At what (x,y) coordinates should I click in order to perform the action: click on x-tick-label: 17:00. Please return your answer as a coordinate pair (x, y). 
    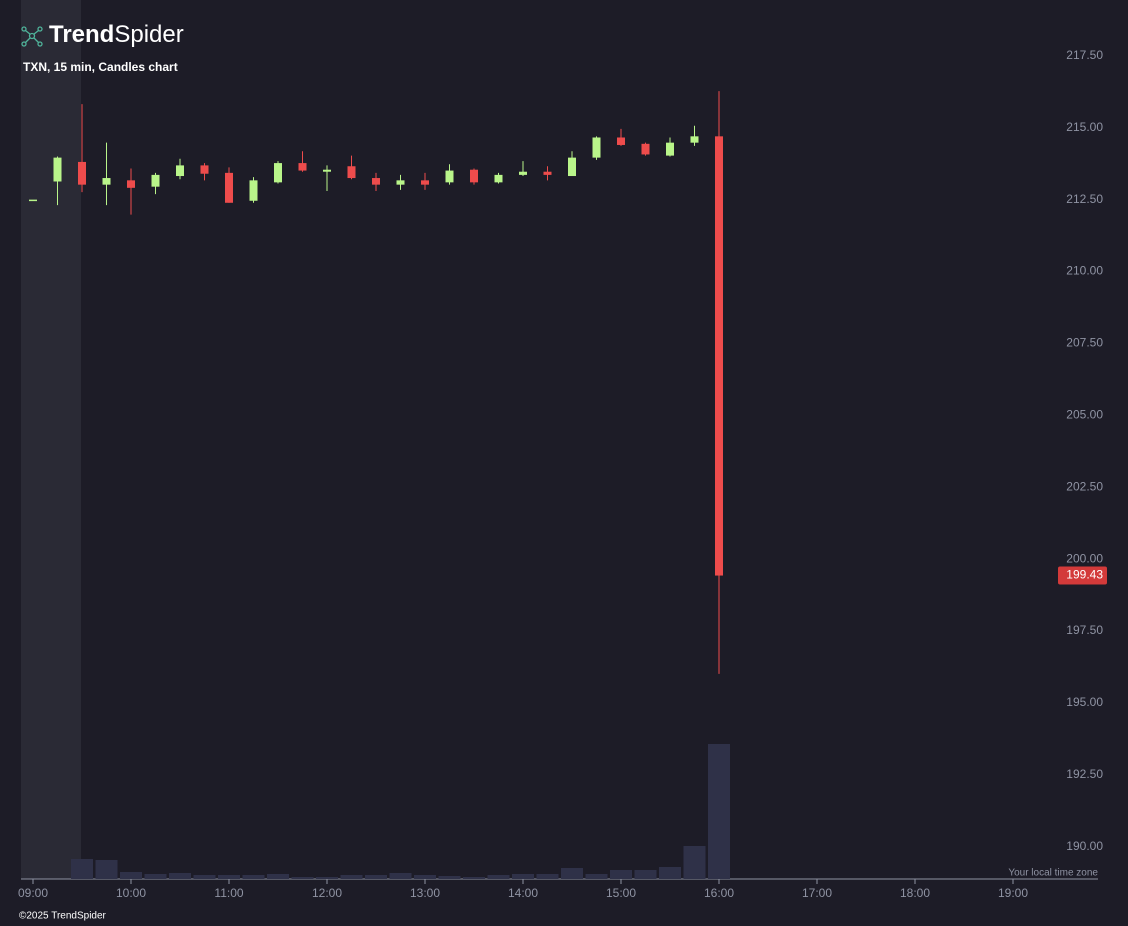
    Looking at the image, I should click on (817, 893).